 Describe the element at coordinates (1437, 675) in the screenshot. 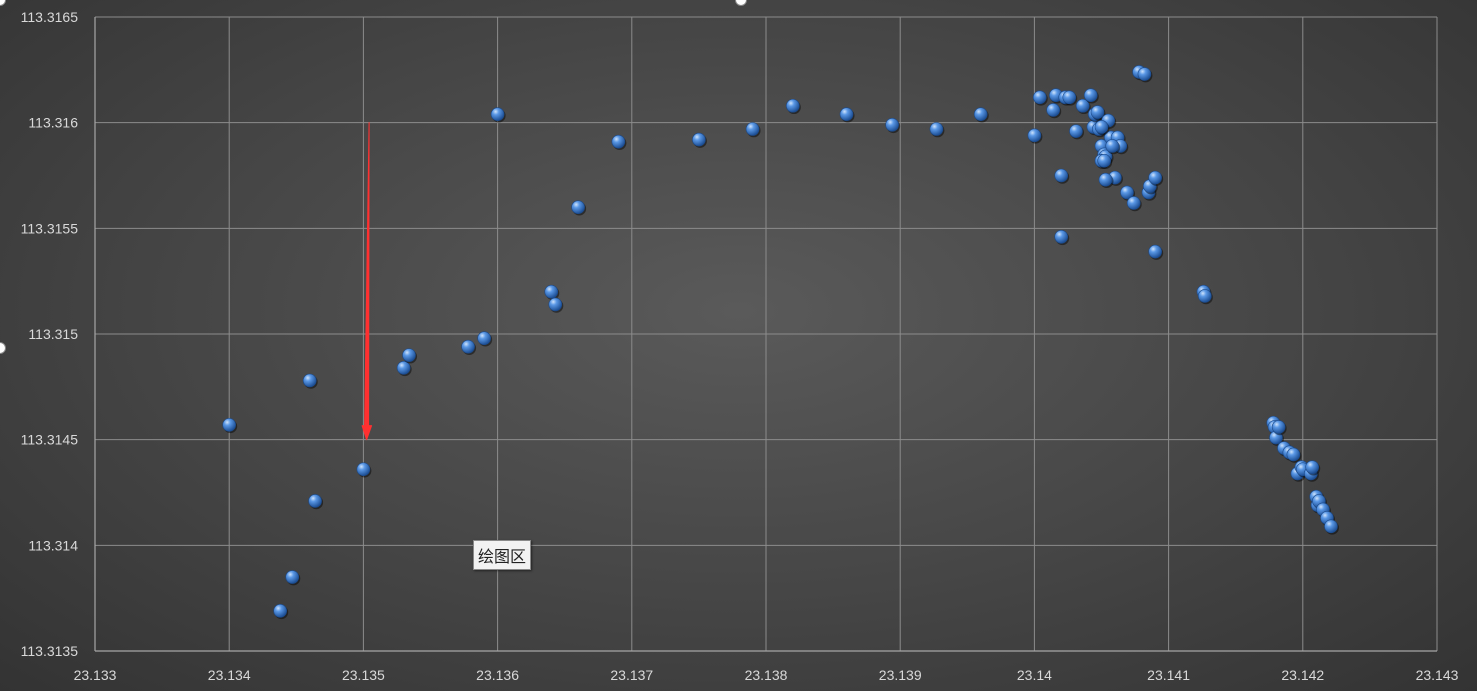

I see `x-tick-label: 23.143` at that location.